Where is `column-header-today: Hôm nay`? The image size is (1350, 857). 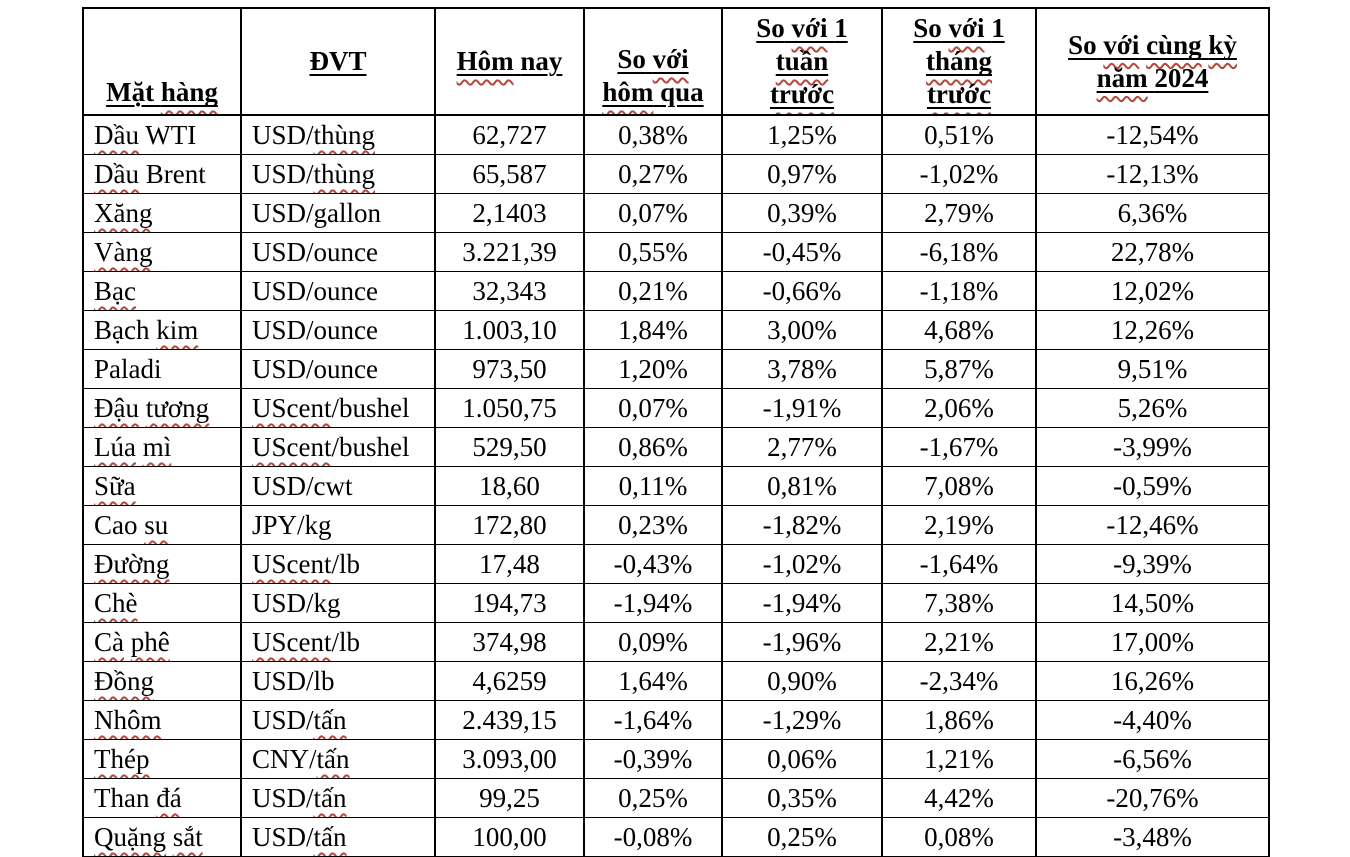
column-header-today: Hôm nay is located at coordinates (509, 61).